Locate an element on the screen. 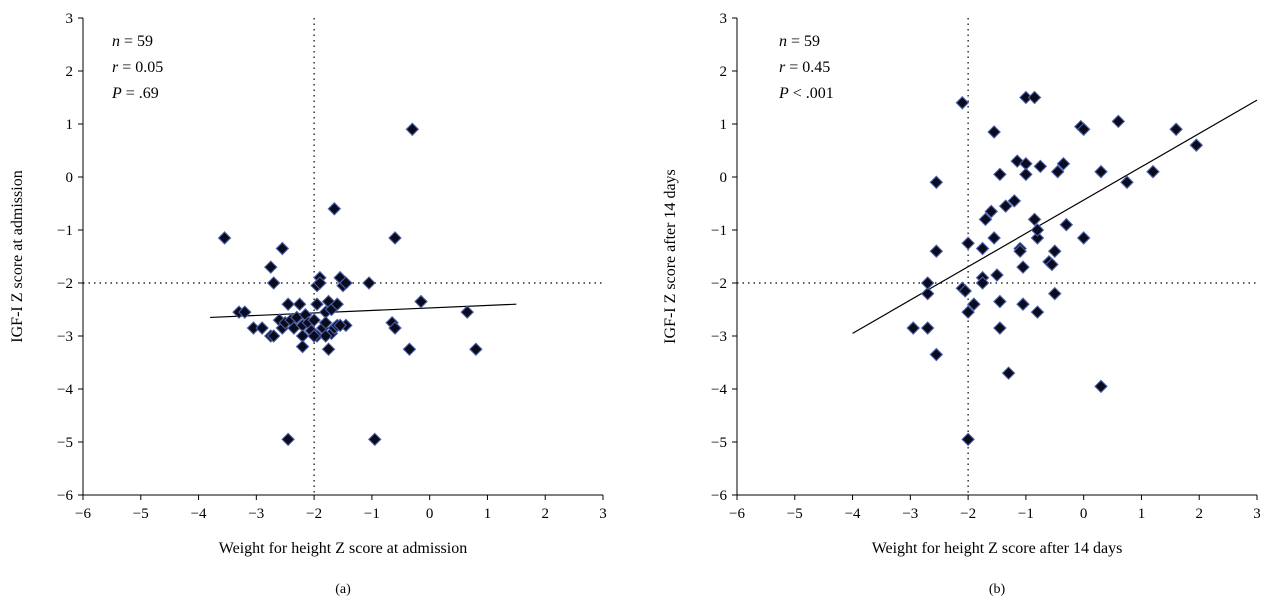  stat-r: r = 0.45 is located at coordinates (804, 67).